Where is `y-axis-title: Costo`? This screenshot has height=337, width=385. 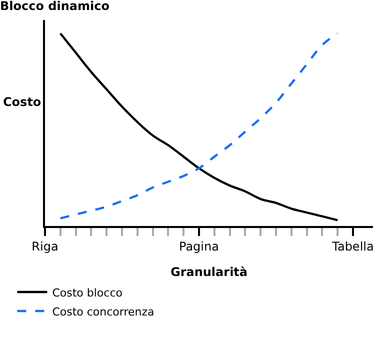
y-axis-title: Costo is located at coordinates (22, 102).